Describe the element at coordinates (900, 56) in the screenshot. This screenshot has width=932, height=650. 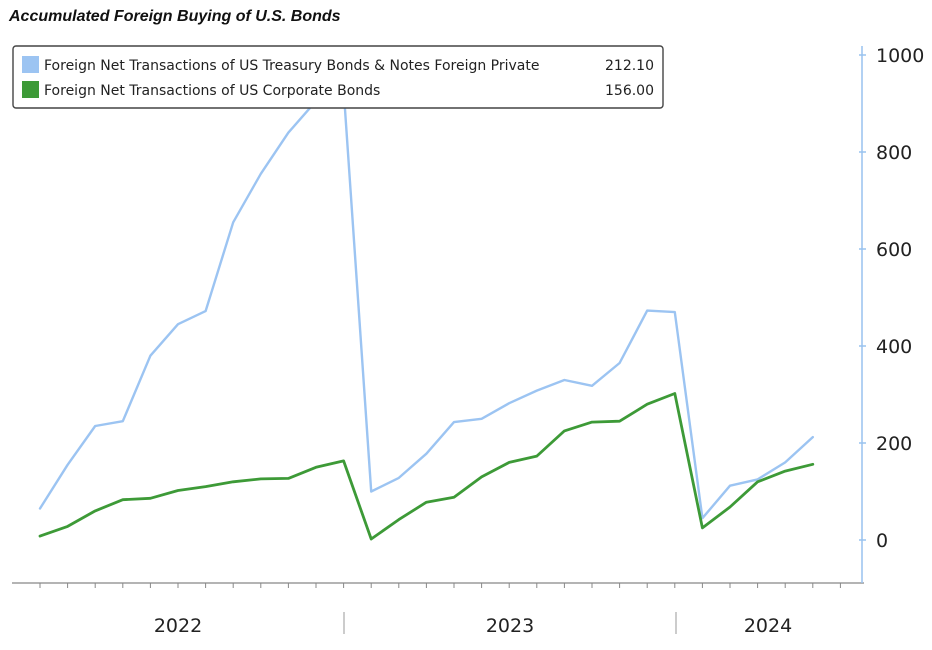
I see `y-tick-label: 1000` at that location.